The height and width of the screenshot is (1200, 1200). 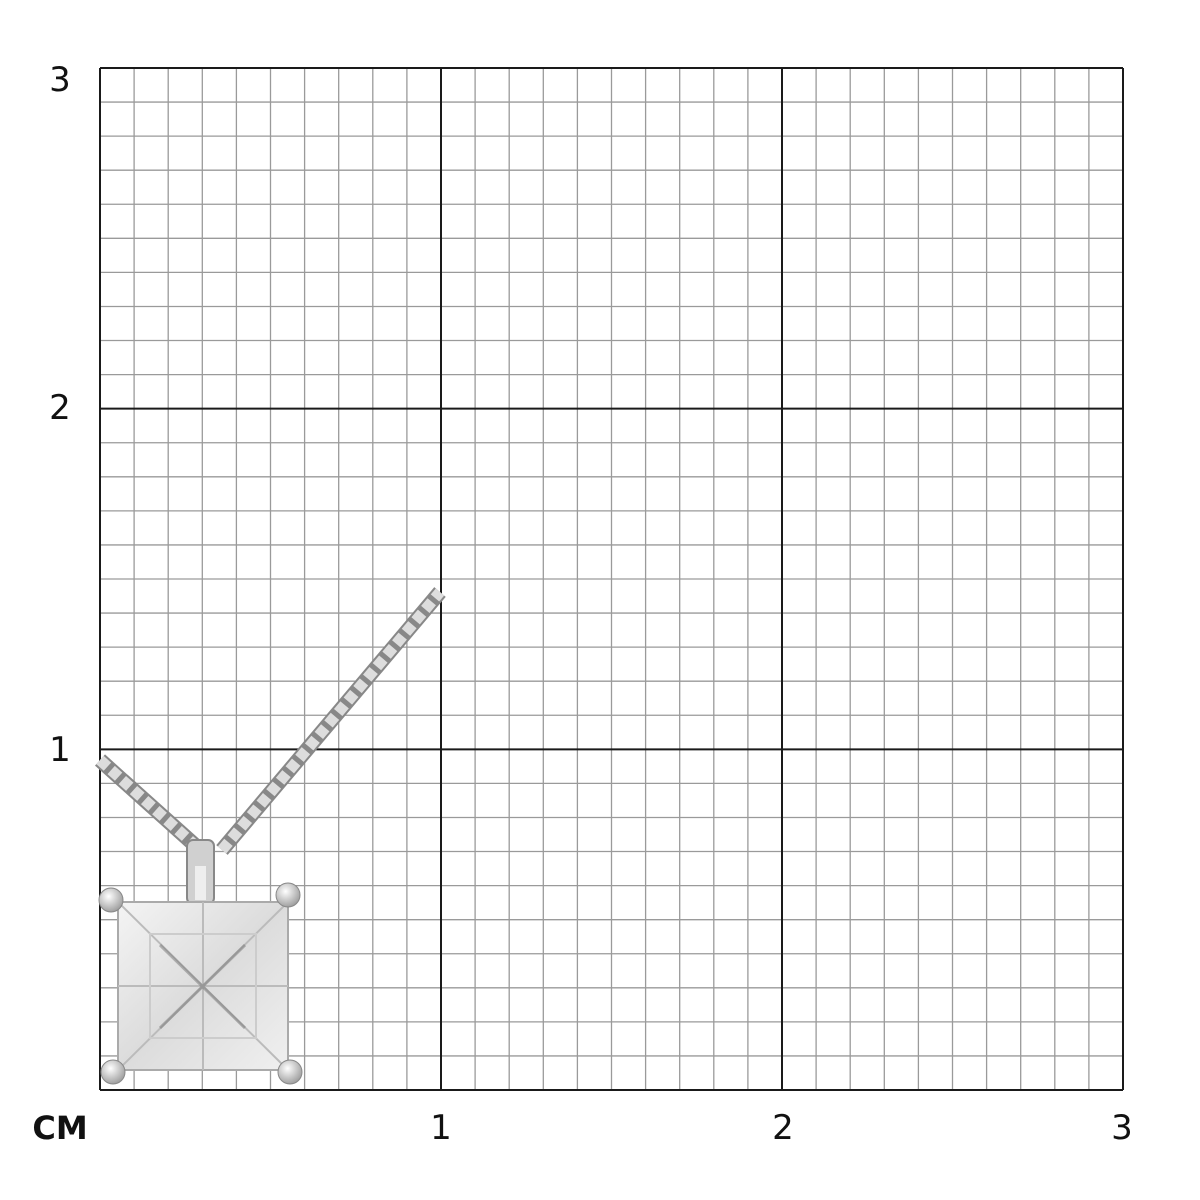 I want to click on y-label-3: 3, so click(x=60, y=80).